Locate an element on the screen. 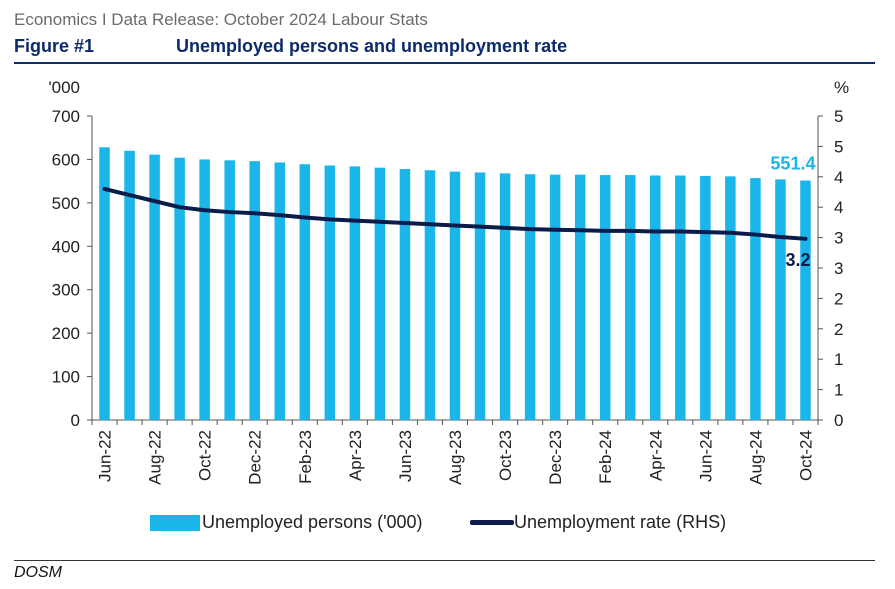  left-tick-label: 200 is located at coordinates (66, 333).